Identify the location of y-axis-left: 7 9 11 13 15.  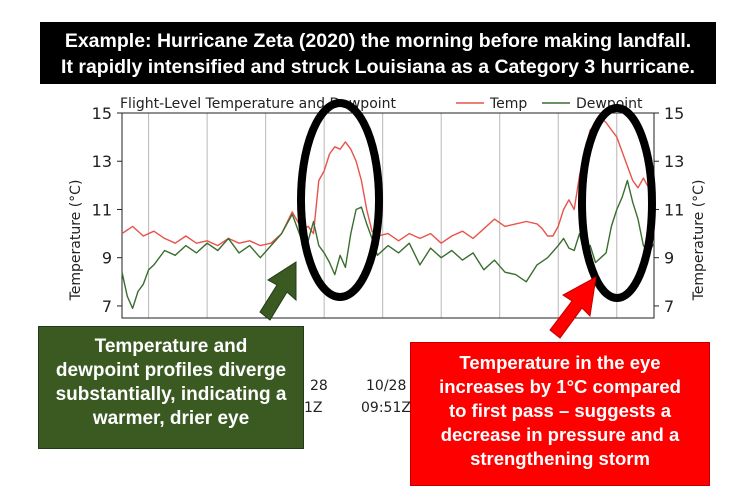
(107, 210).